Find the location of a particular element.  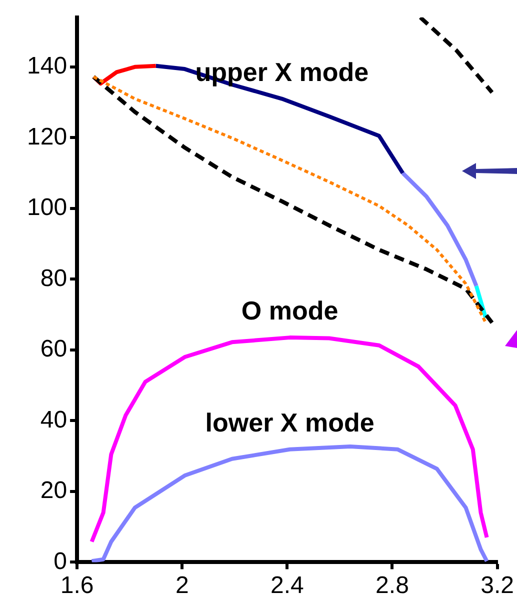

y-tick-label: 120 is located at coordinates (47, 136).